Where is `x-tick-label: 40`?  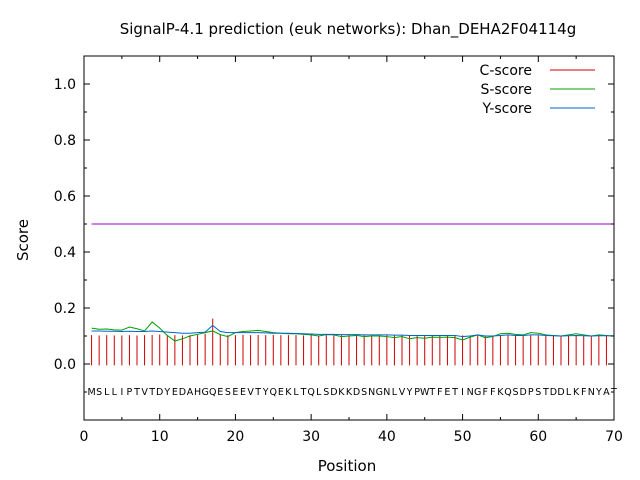 x-tick-label: 40 is located at coordinates (387, 437).